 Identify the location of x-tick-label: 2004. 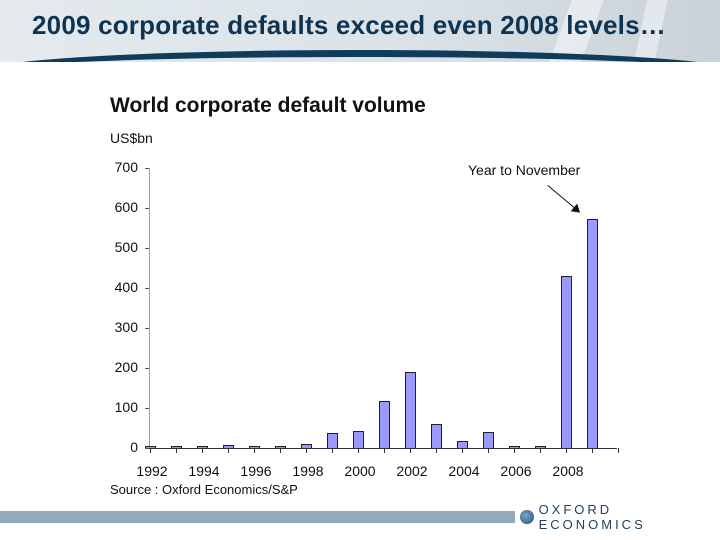
(464, 471).